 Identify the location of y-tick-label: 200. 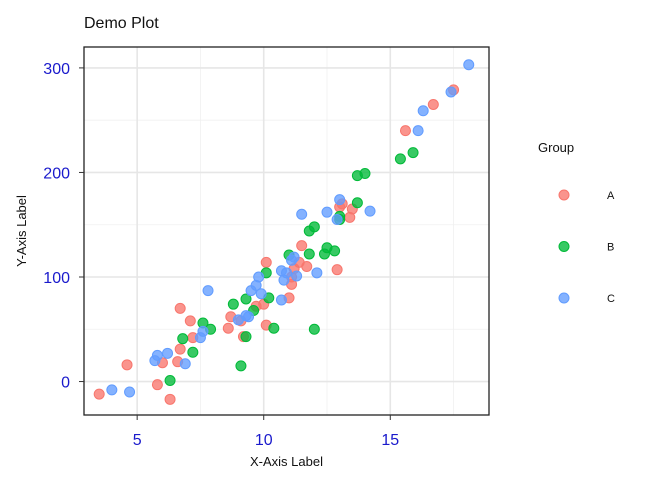
(56, 173).